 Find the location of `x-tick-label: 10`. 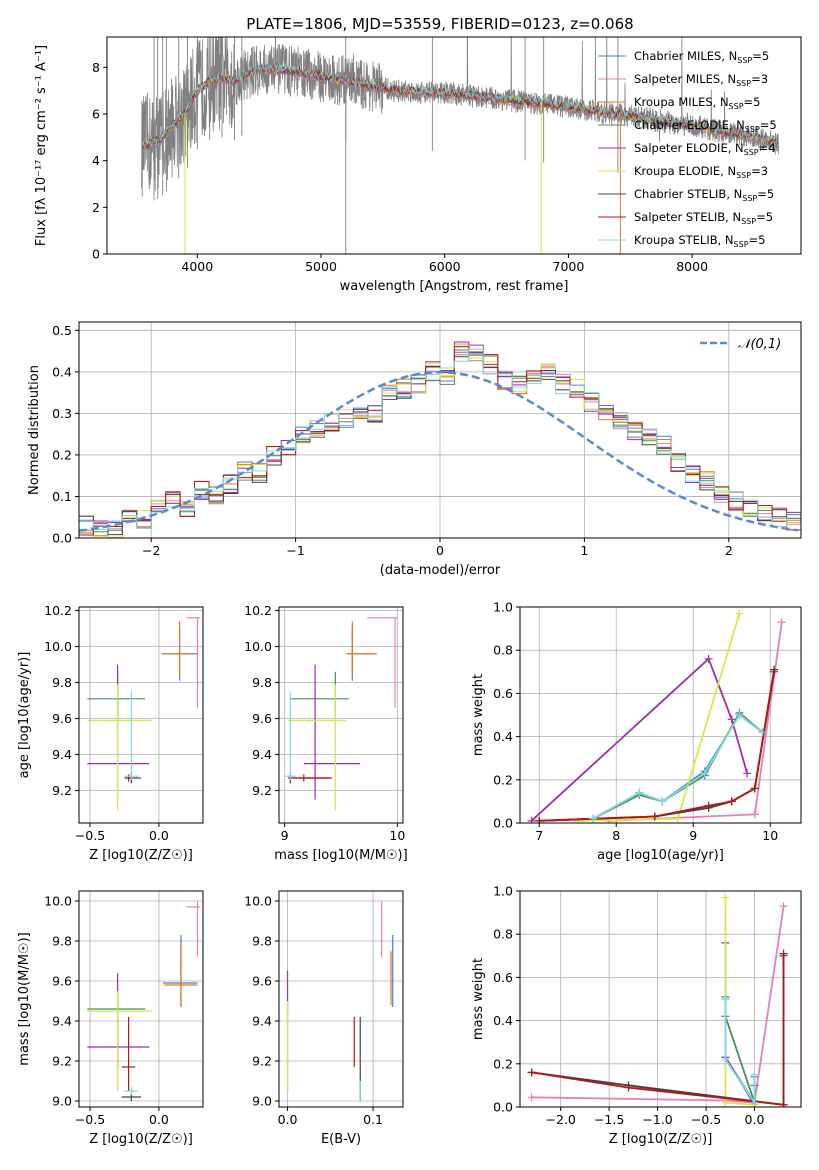

x-tick-label: 10 is located at coordinates (397, 835).